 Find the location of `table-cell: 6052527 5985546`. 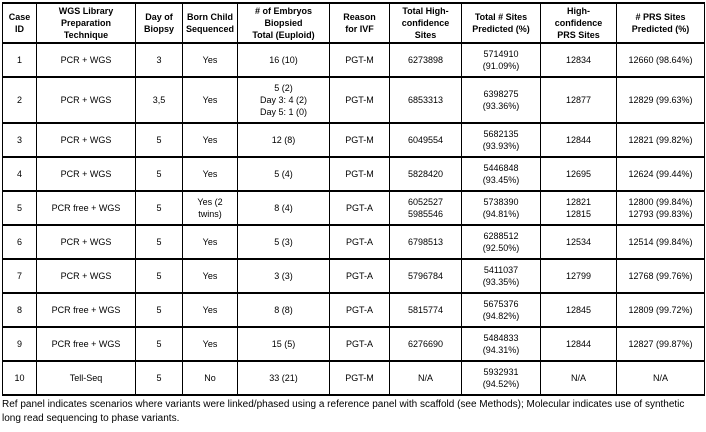

table-cell: 6052527 5985546 is located at coordinates (425, 208).